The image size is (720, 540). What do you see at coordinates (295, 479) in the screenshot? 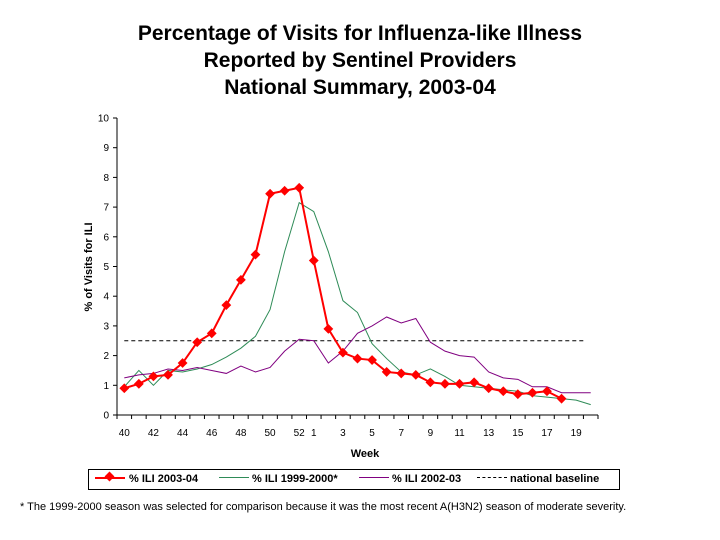
I see `legend-label-1999-2000: % ILI 1999-2000*` at bounding box center [295, 479].